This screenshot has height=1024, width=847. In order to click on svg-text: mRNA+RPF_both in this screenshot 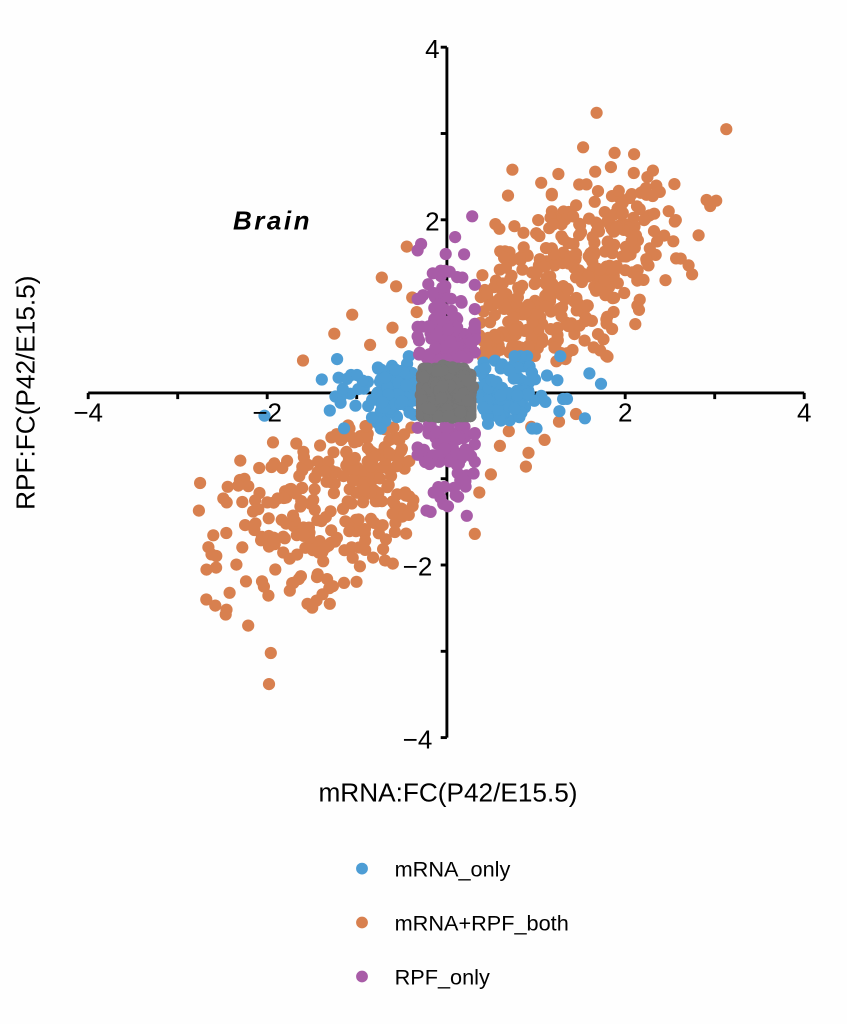, I will do `click(482, 923)`.